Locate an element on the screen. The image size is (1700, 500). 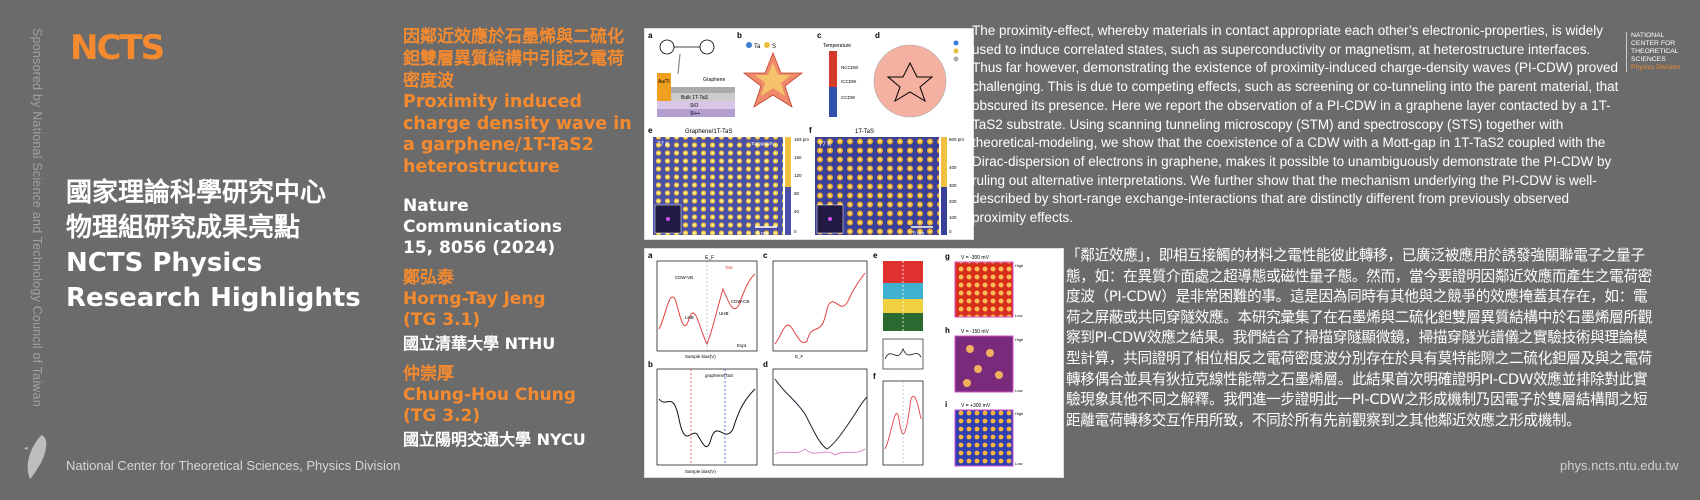
fig2-g-high: High is located at coordinates (1019, 265).